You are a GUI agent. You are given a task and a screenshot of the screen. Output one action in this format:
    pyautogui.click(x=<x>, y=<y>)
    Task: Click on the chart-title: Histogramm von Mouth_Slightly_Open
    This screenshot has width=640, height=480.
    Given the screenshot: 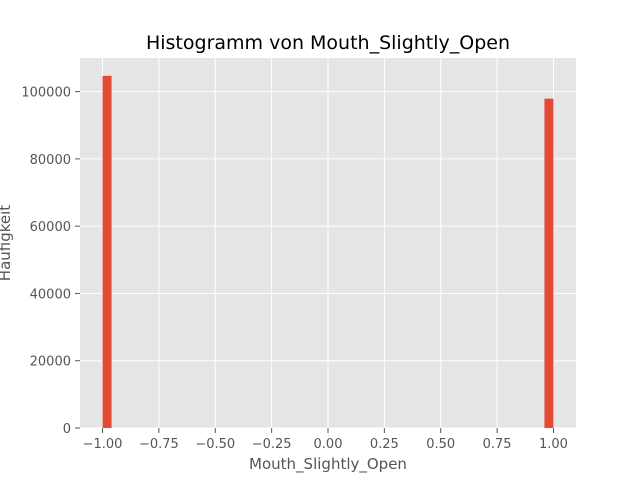 What is the action you would take?
    pyautogui.click(x=328, y=43)
    